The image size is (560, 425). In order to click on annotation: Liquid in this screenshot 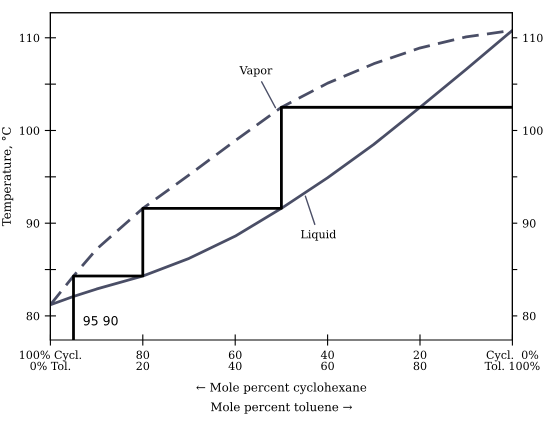, I will do `click(318, 235)`.